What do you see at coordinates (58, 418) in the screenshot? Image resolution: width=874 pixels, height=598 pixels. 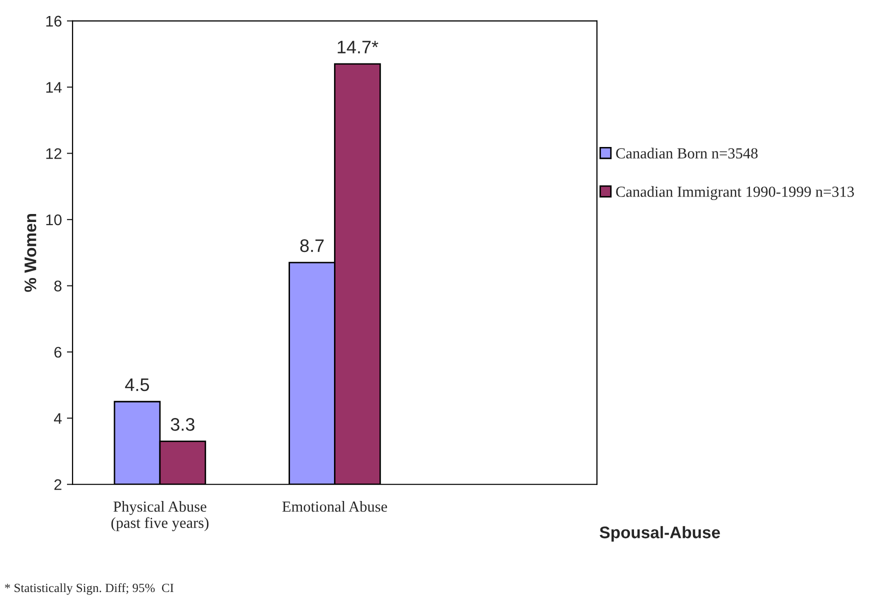 I see `y-tick-label: 4` at bounding box center [58, 418].